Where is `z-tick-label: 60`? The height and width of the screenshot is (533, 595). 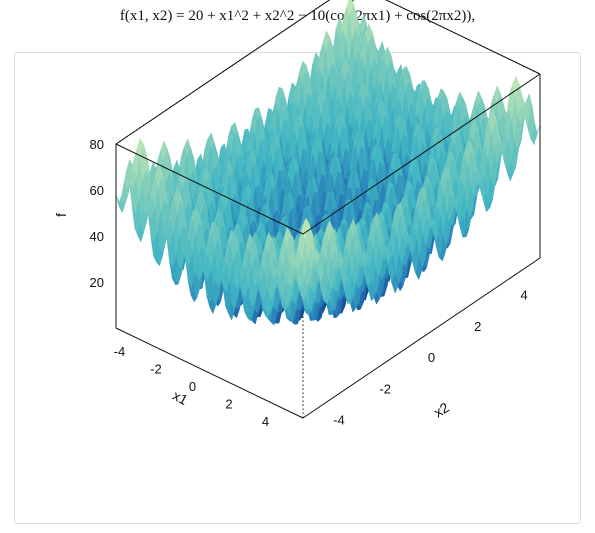 z-tick-label: 60 is located at coordinates (97, 190).